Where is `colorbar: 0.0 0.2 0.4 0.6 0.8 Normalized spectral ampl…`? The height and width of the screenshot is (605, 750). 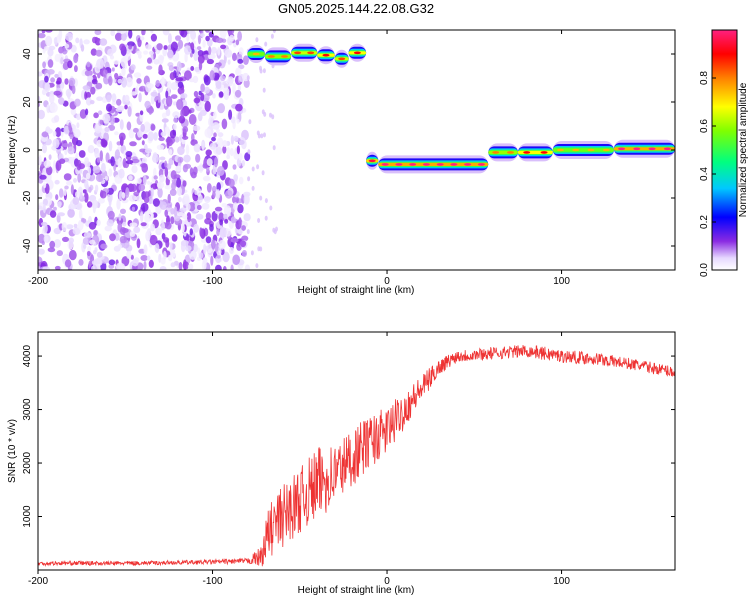
colorbar: 0.0 0.2 0.4 0.6 0.8 Normalized spectral ampl… is located at coordinates (724, 153).